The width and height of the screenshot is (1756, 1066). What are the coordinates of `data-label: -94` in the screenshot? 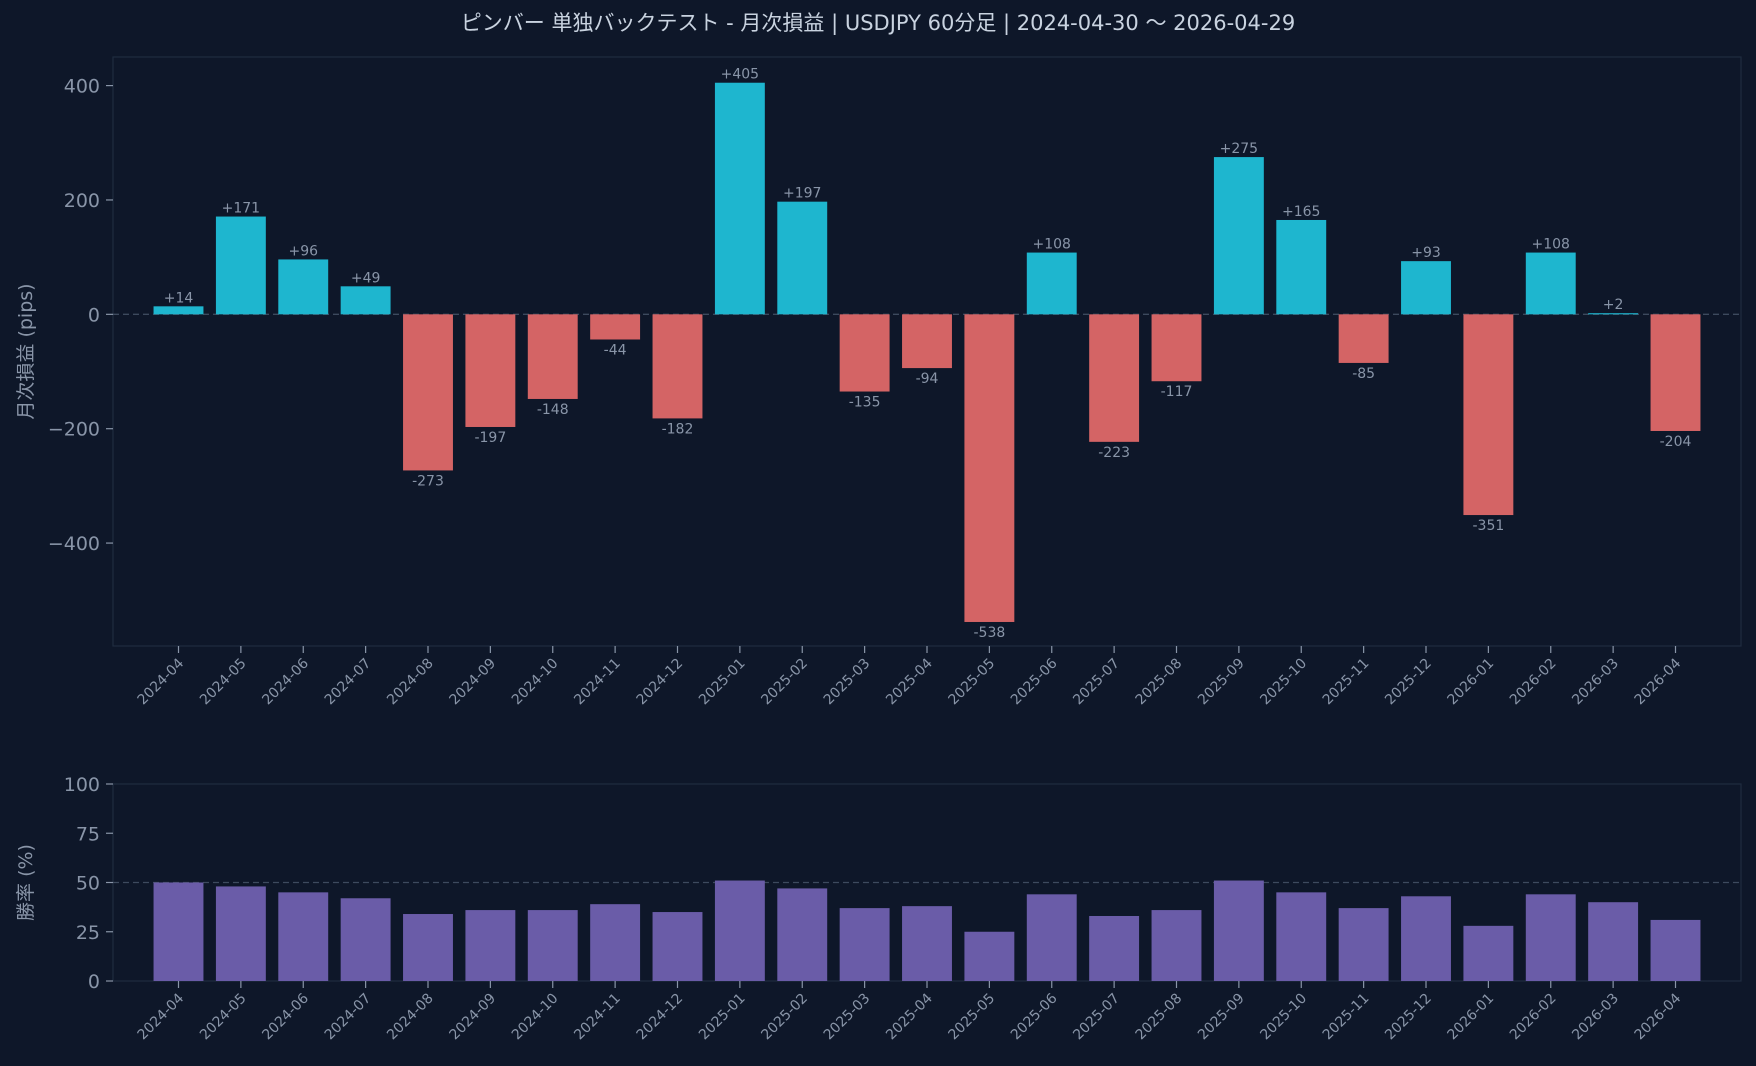 It's located at (927, 379).